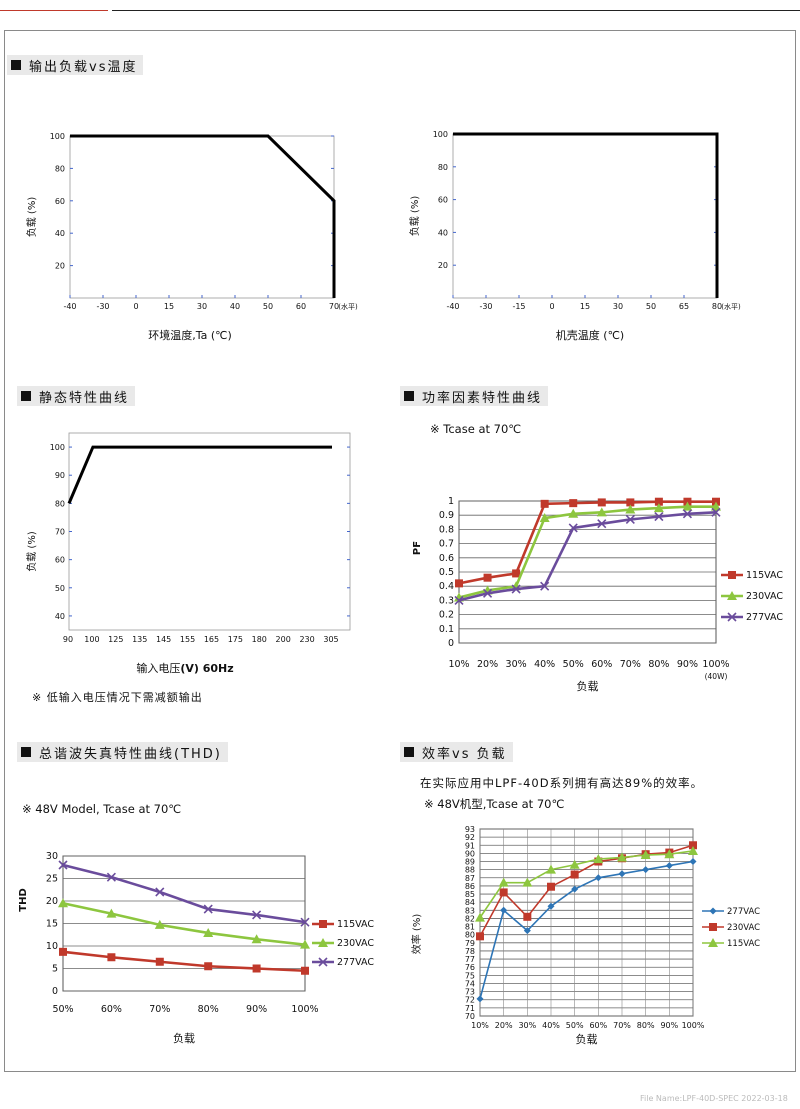  Describe the element at coordinates (60, 503) in the screenshot. I see `static-y-tick-label: 80` at that location.